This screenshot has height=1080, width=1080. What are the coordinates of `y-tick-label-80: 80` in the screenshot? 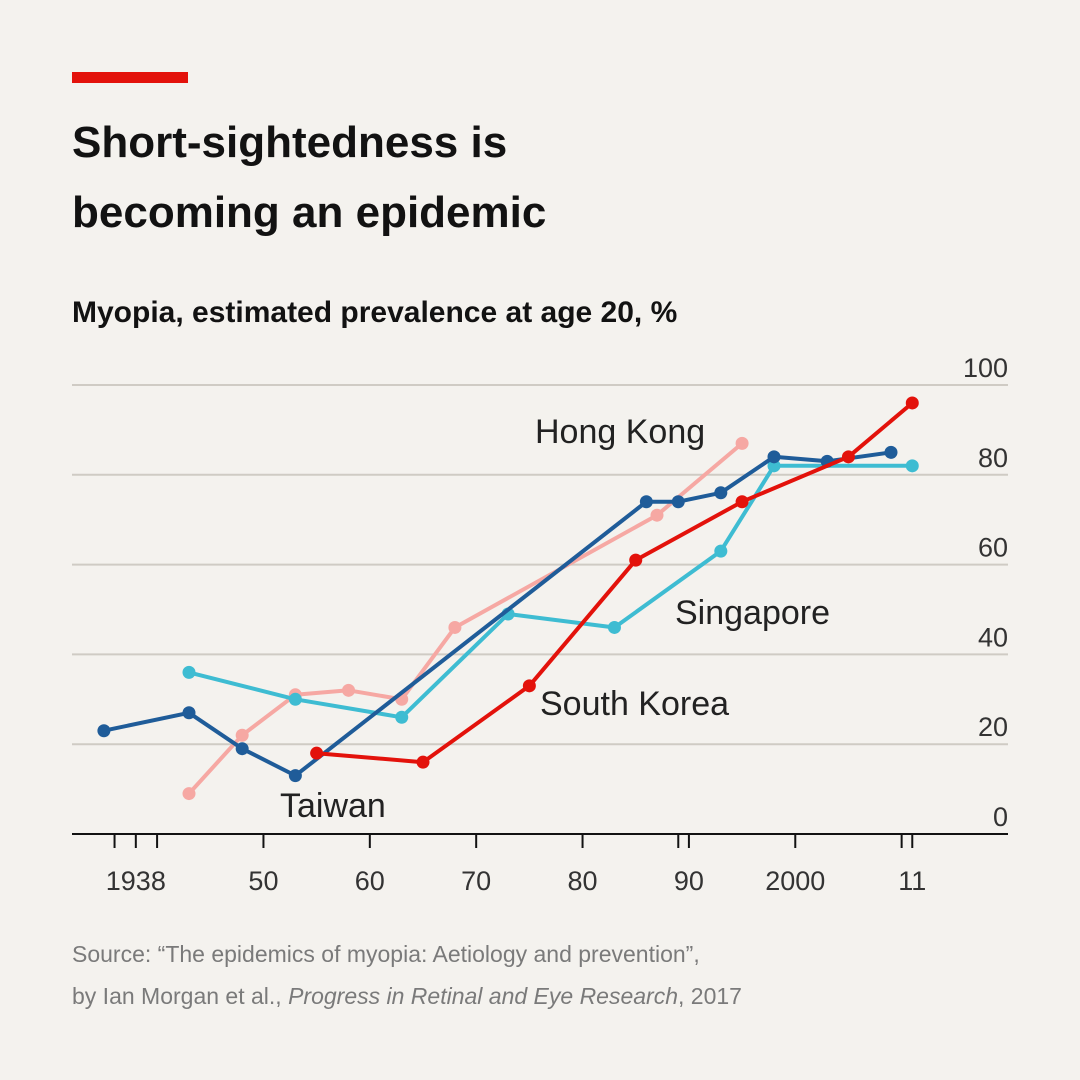 It's located at (993, 458).